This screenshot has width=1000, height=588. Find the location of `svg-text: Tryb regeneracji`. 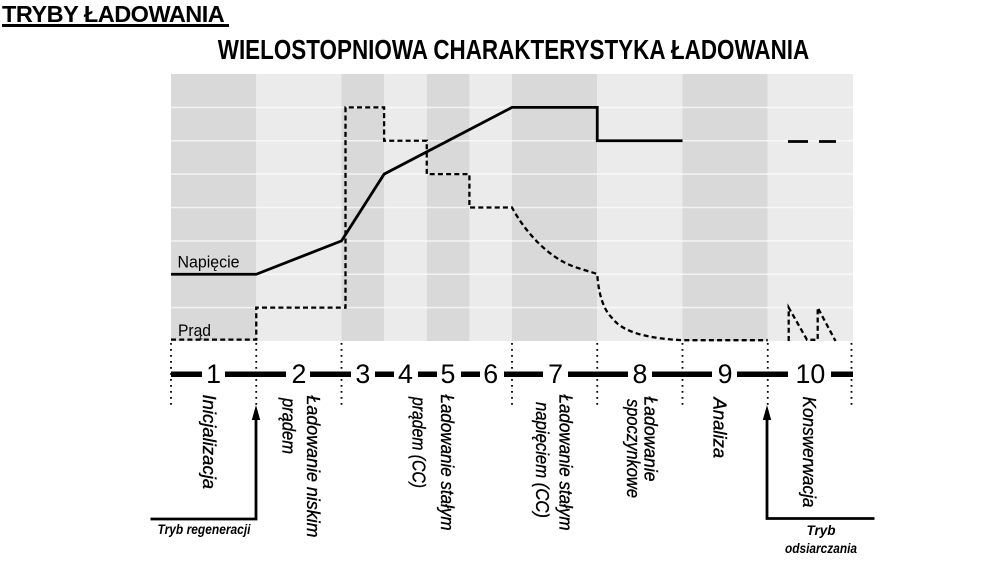

svg-text: Tryb regeneracji is located at coordinates (204, 529).